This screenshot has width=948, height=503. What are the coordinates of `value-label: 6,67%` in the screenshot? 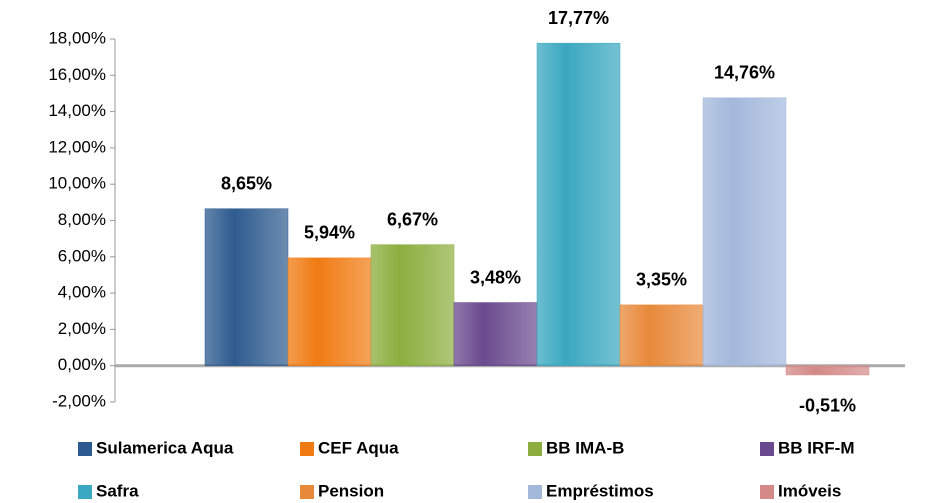 It's located at (412, 219).